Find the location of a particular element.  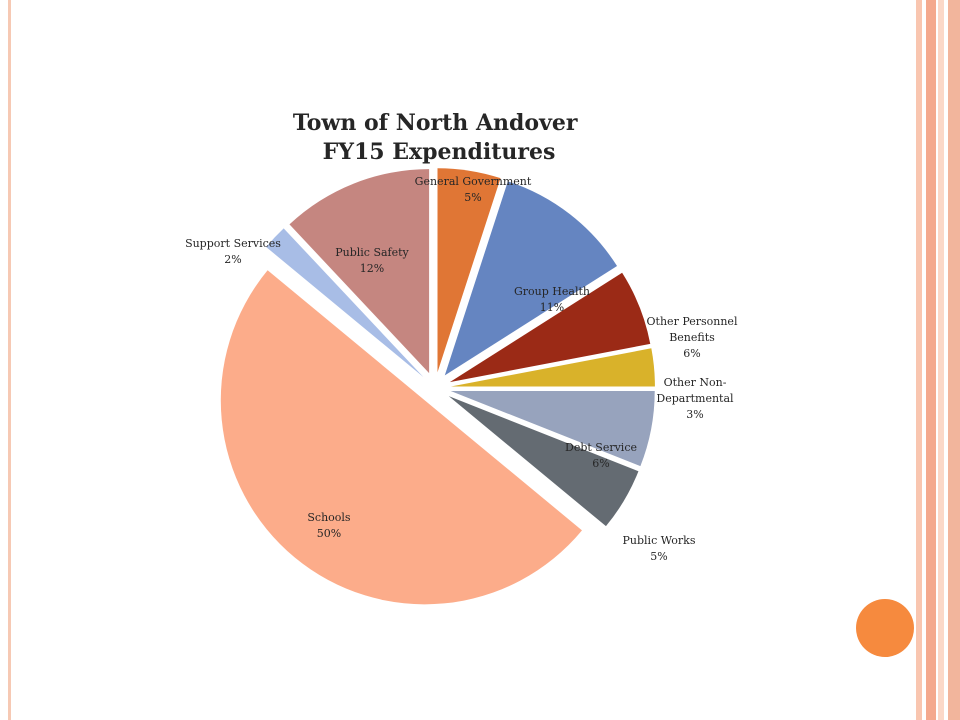

slice-label: Schools 50% is located at coordinates (329, 525).